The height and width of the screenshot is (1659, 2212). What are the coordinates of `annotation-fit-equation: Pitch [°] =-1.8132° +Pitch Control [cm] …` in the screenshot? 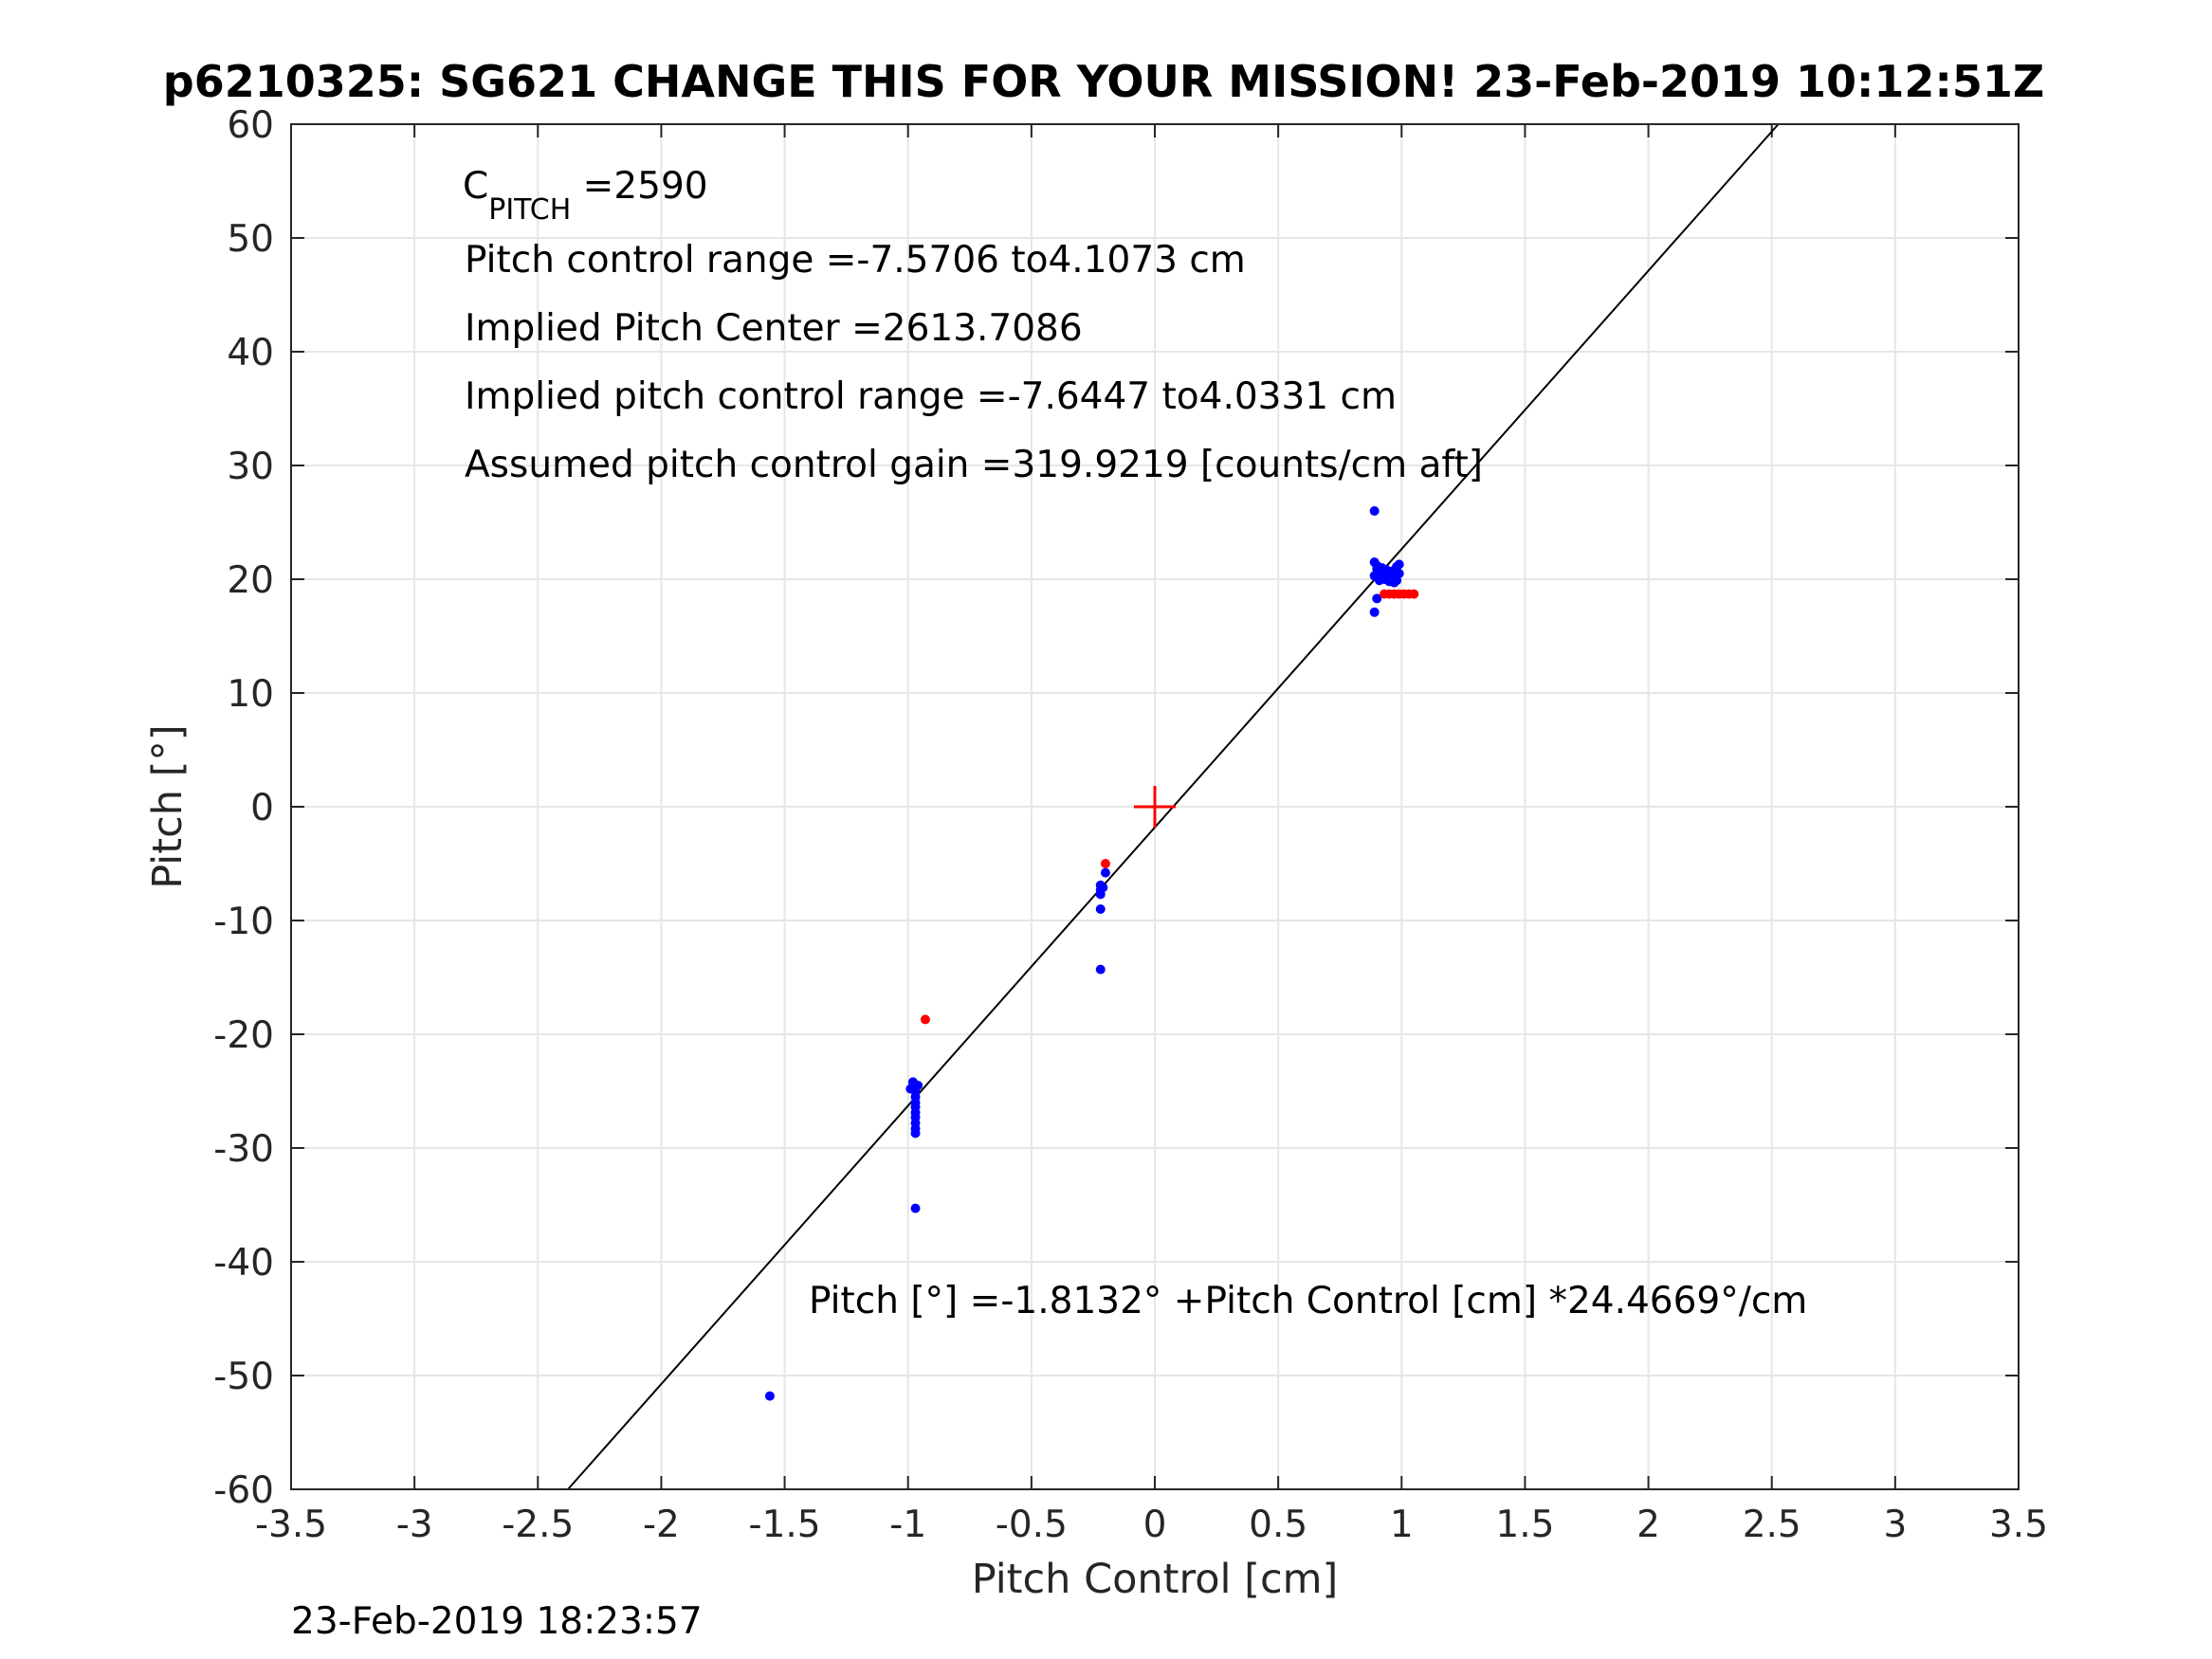 It's located at (1308, 1301).